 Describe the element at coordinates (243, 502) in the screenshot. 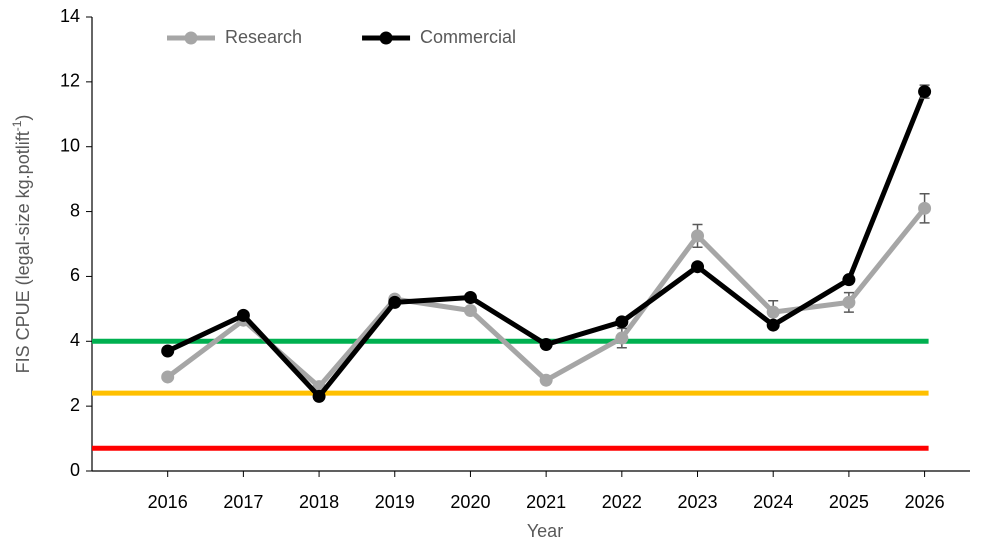

I see `x-tick-label: 2017` at that location.